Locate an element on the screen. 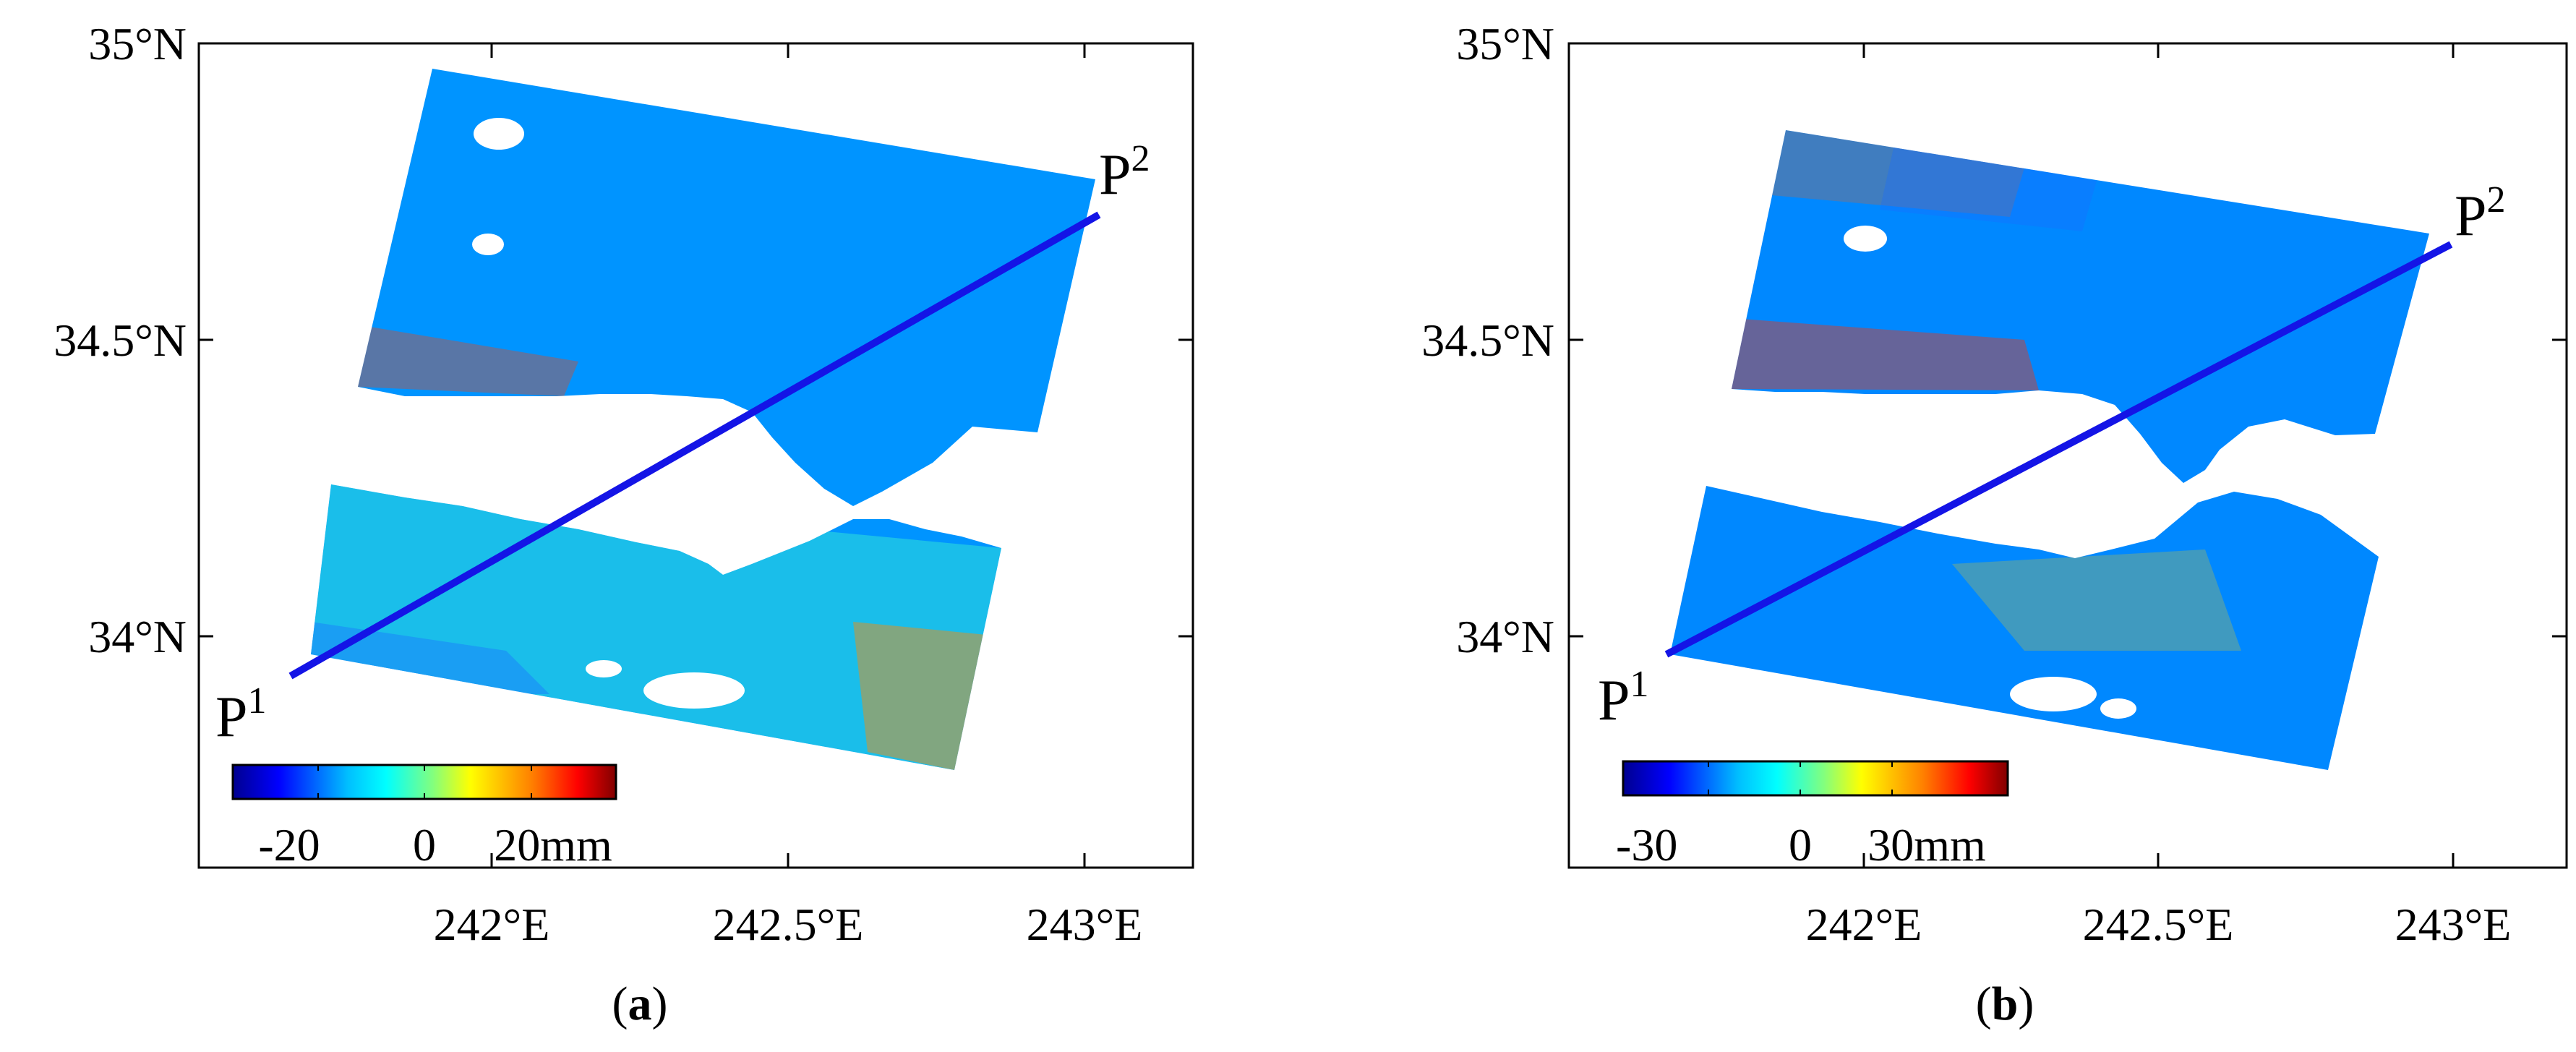  colorbar-label-b-max: 30mm is located at coordinates (1926, 845).